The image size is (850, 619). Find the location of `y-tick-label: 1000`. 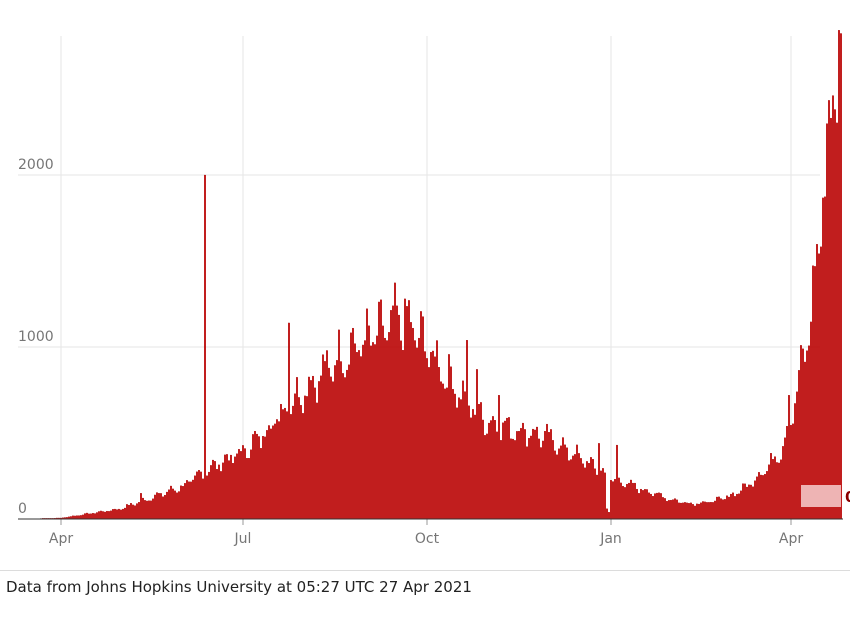

y-tick-label: 1000 is located at coordinates (36, 337).